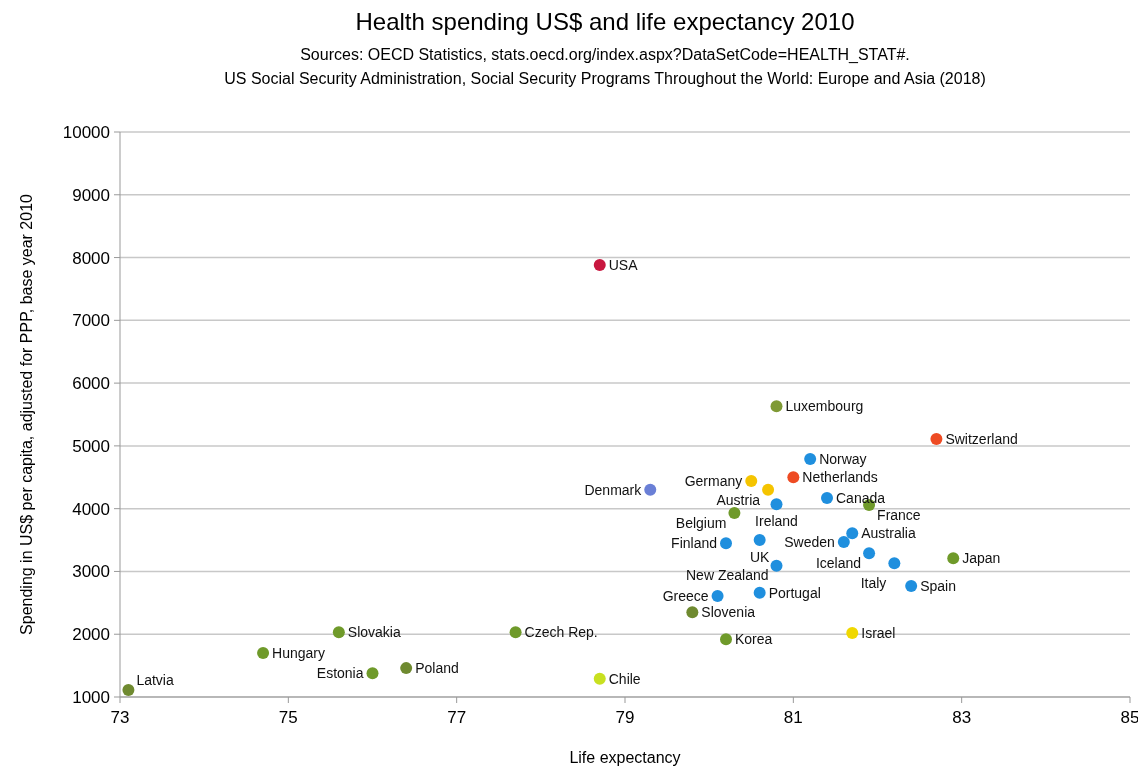 The height and width of the screenshot is (778, 1146). Describe the element at coordinates (91, 258) in the screenshot. I see `y-tick-label: 8000` at that location.